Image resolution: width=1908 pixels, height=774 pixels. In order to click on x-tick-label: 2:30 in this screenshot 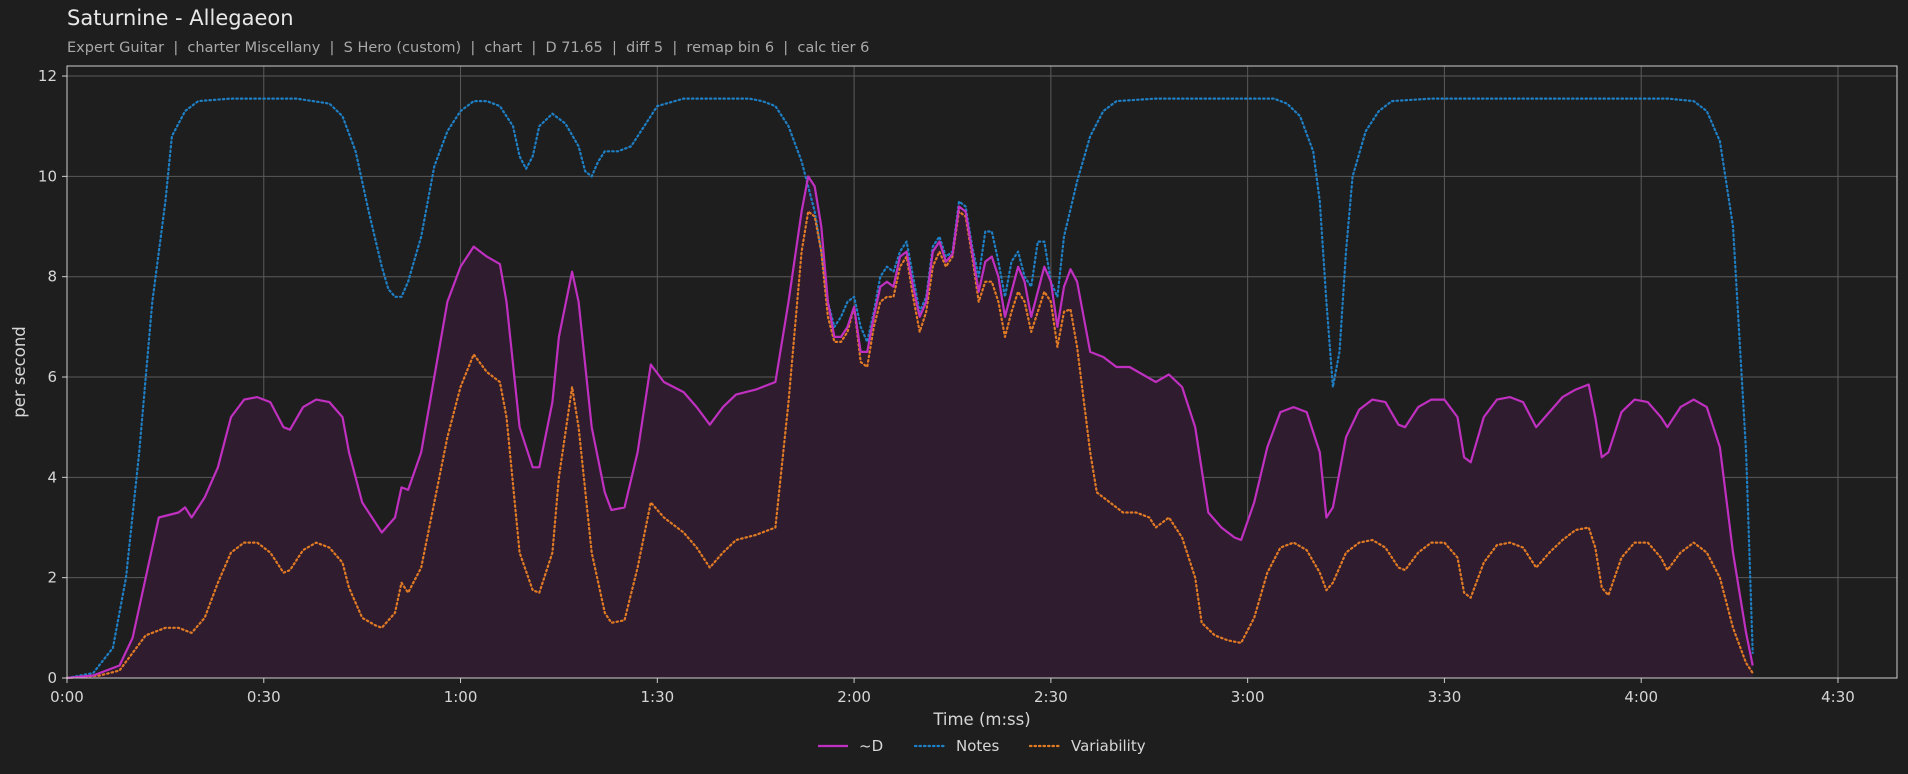, I will do `click(1051, 697)`.